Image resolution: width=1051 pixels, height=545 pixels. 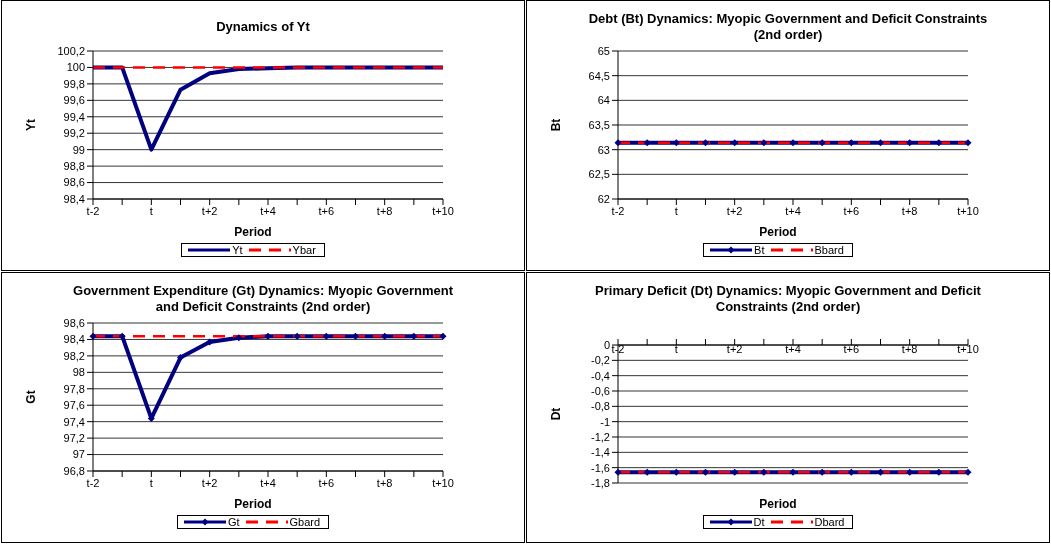 What do you see at coordinates (304, 250) in the screenshot?
I see `legend-label: Ybar` at bounding box center [304, 250].